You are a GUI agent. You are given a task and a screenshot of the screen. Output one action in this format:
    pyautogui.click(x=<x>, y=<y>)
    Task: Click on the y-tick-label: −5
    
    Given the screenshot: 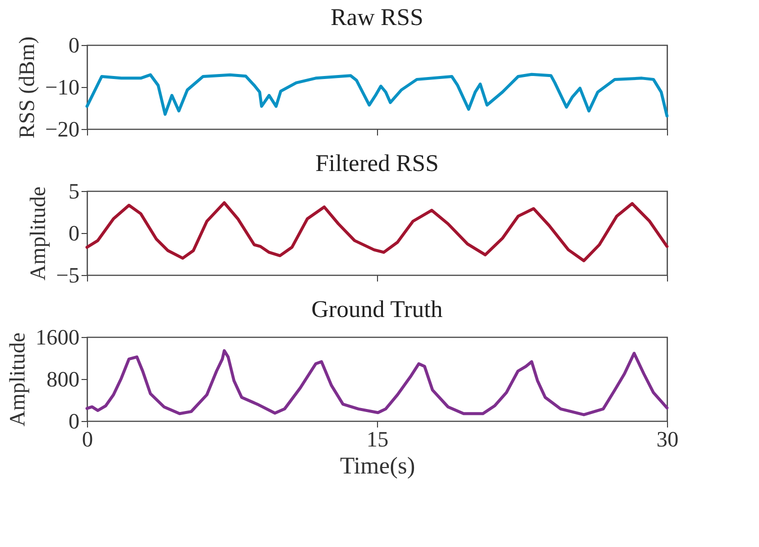 What is the action you would take?
    pyautogui.click(x=68, y=275)
    